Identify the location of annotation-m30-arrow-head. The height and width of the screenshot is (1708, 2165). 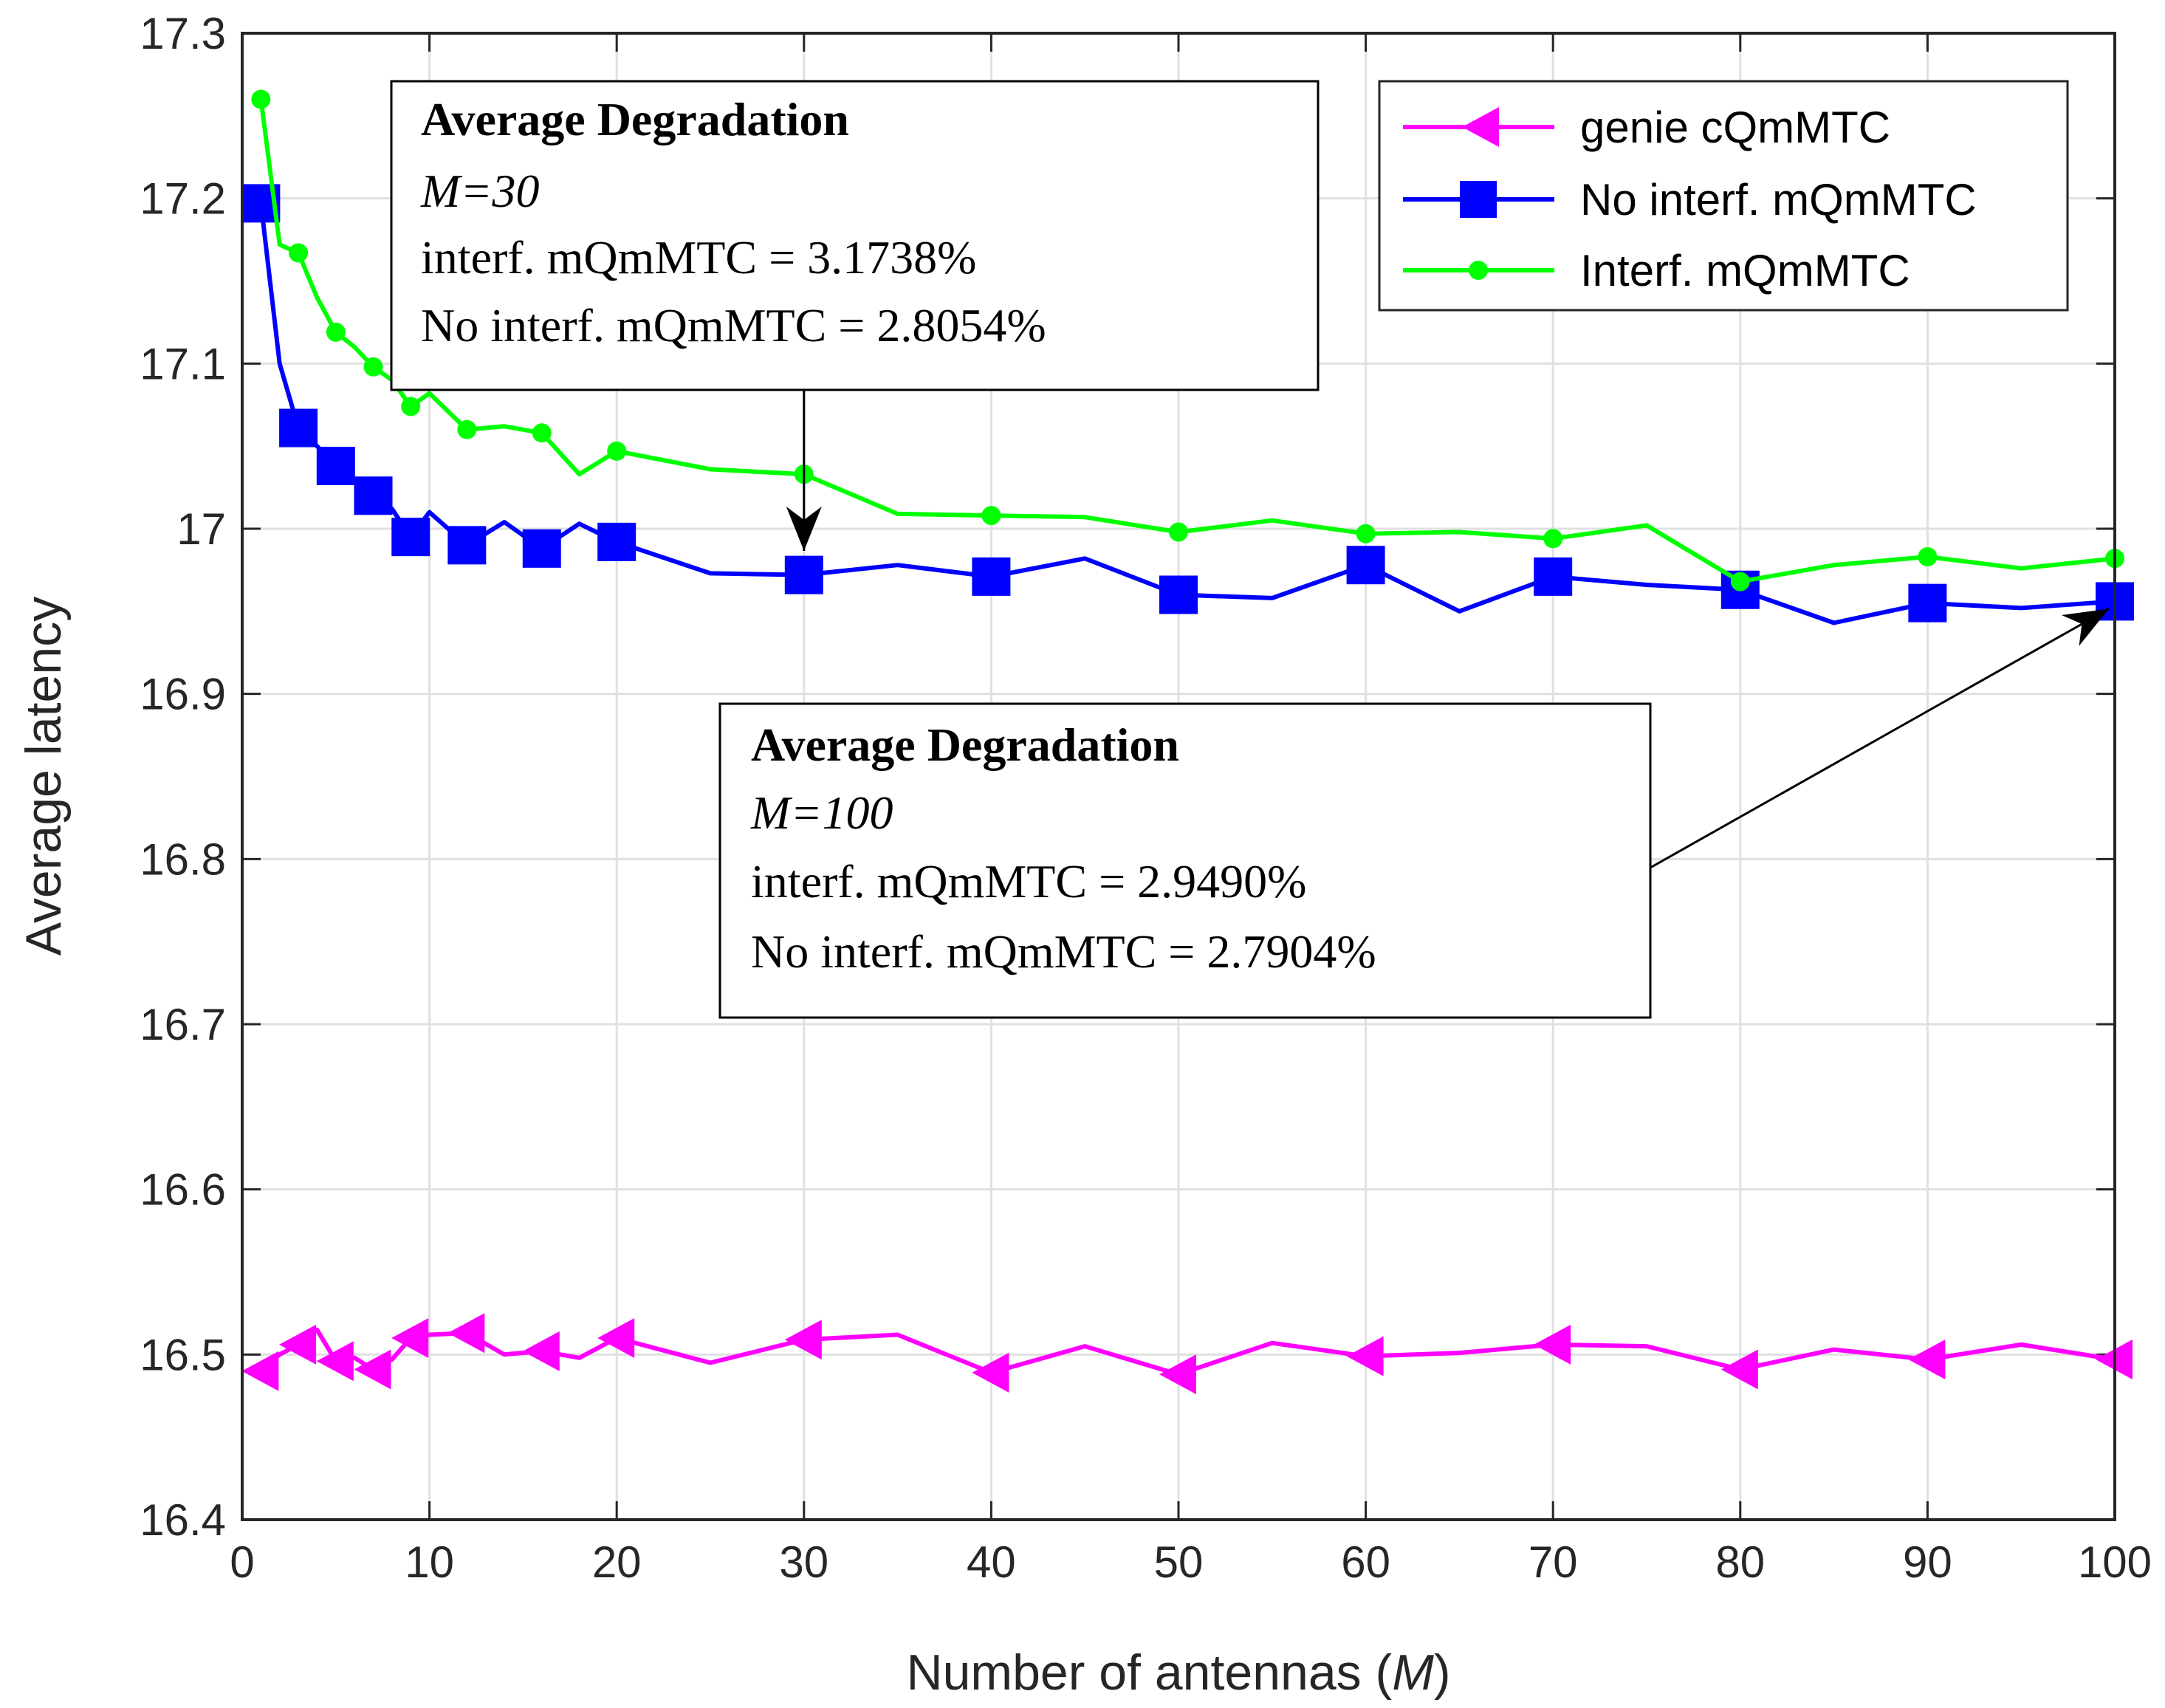
(804, 529).